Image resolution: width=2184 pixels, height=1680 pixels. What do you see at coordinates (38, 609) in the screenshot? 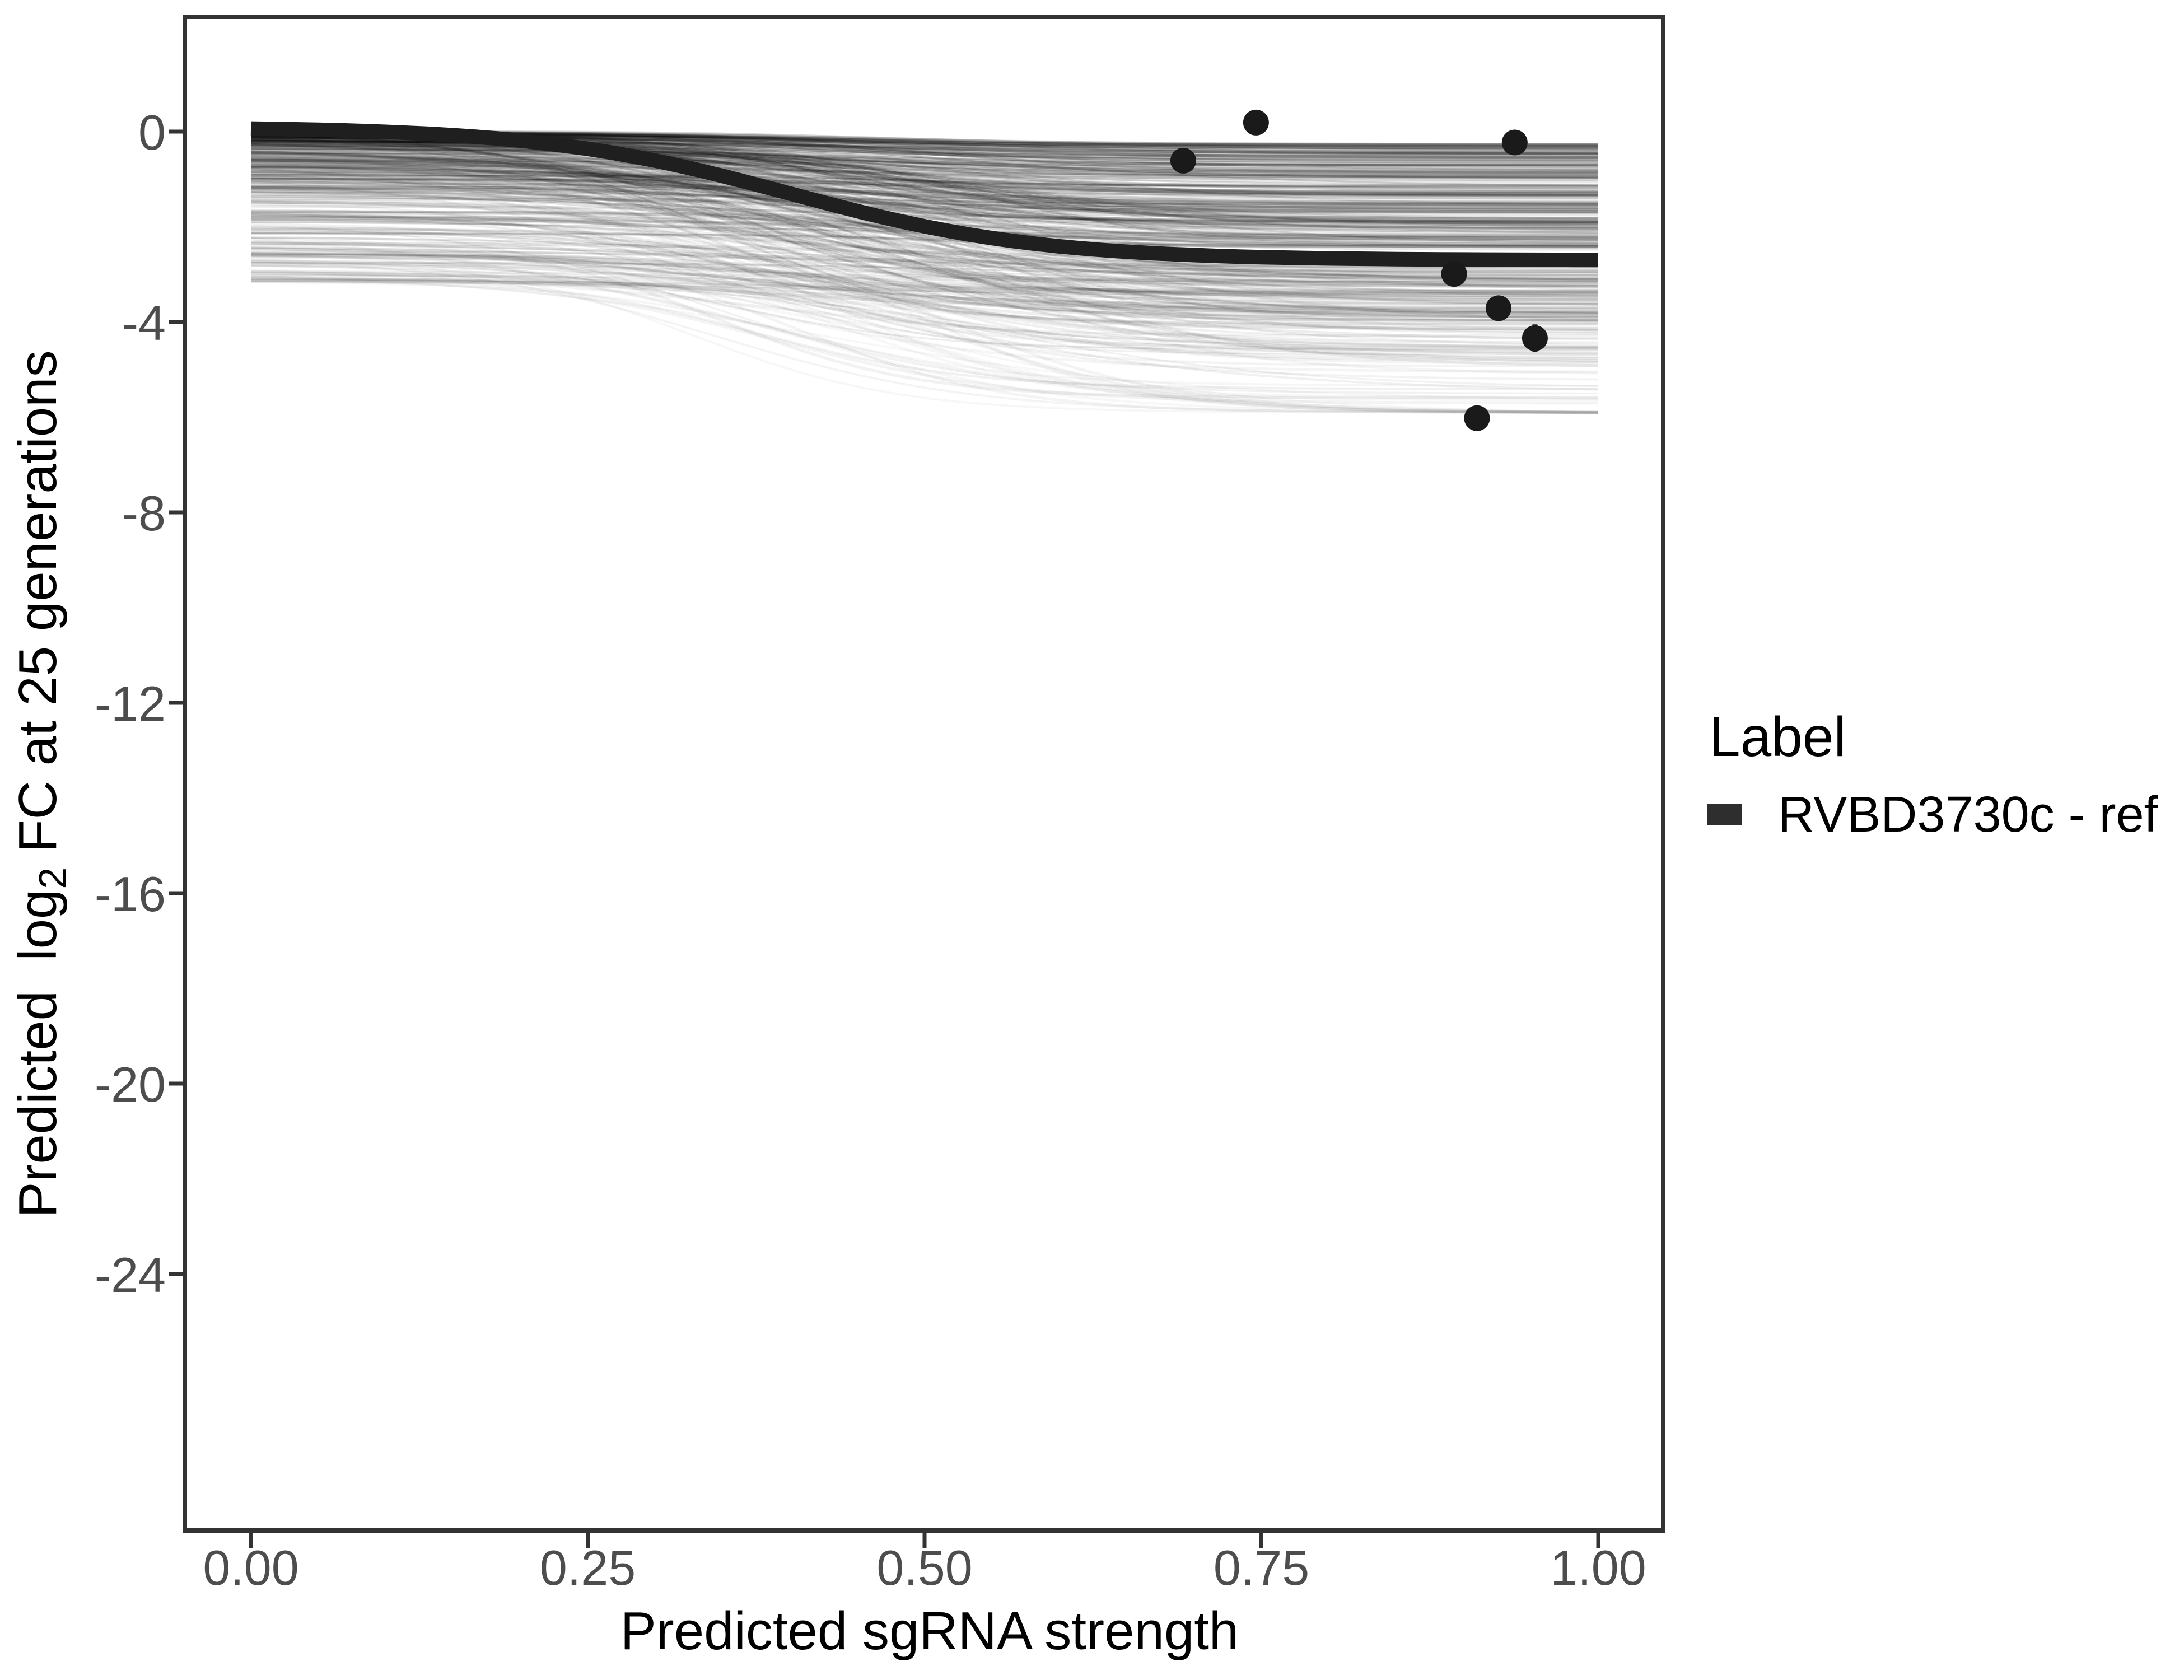
I see `y-axis-title-post: FC at 25 generations` at bounding box center [38, 609].